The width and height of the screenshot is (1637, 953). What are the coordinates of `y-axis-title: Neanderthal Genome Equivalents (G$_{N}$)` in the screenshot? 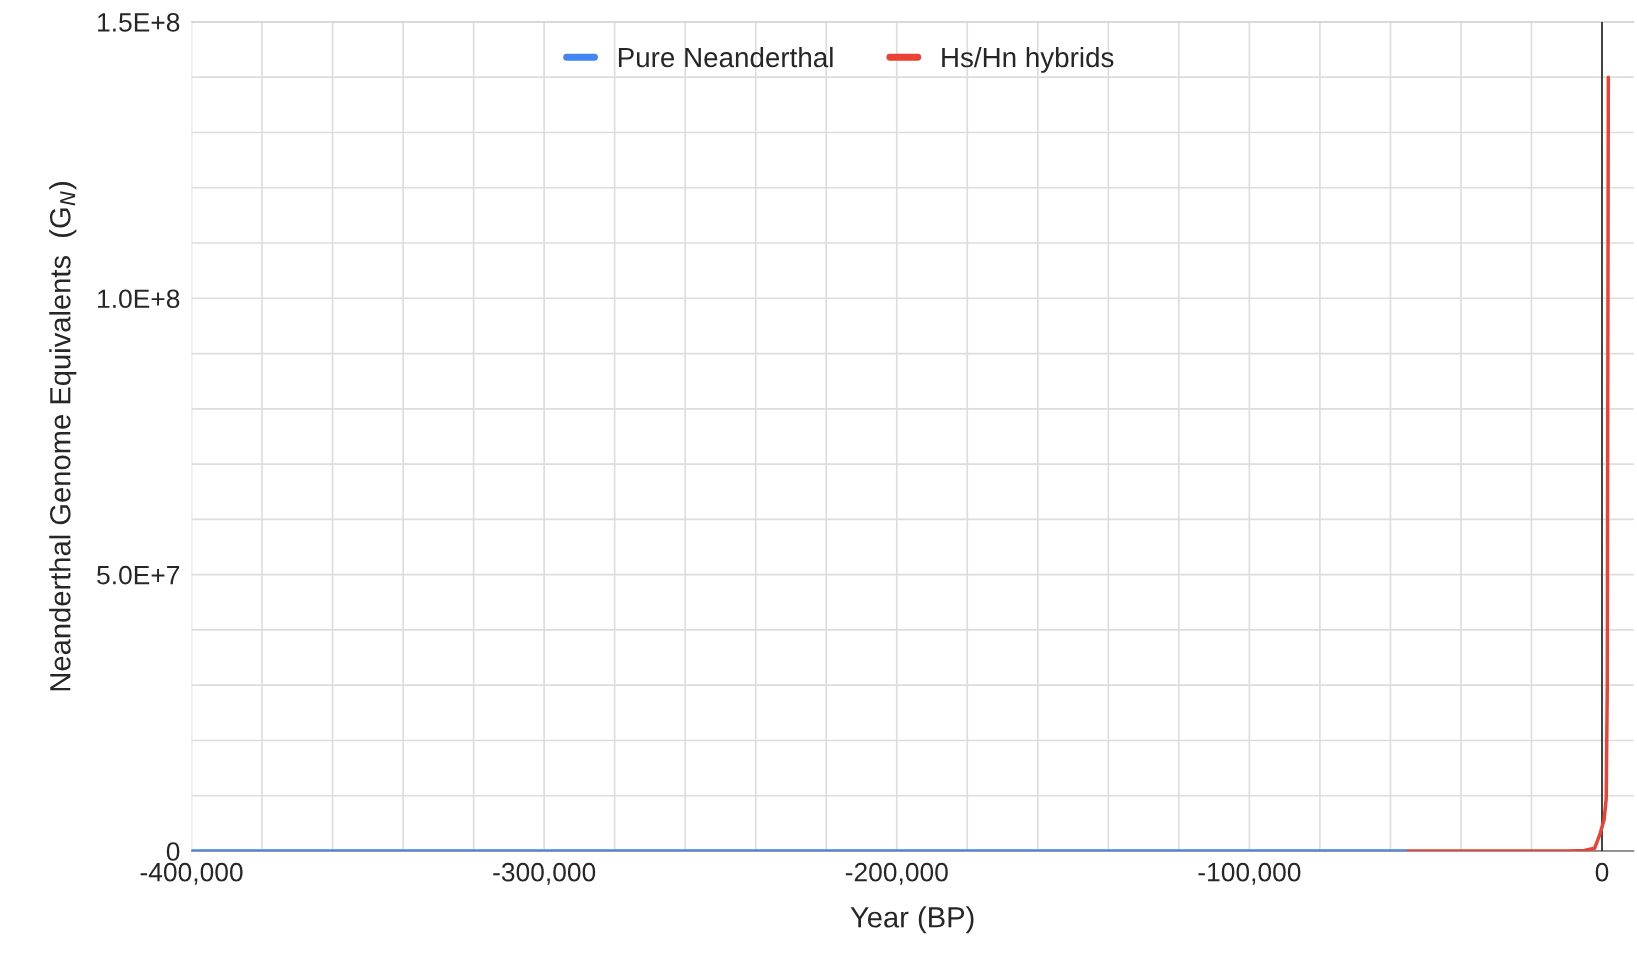 It's located at (63, 436).